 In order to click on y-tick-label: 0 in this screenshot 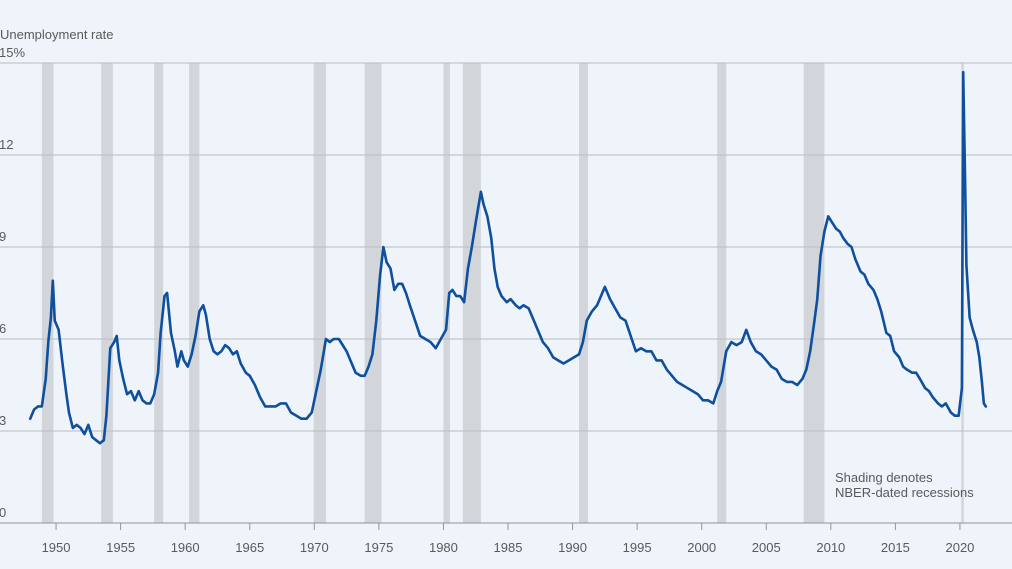, I will do `click(3, 512)`.